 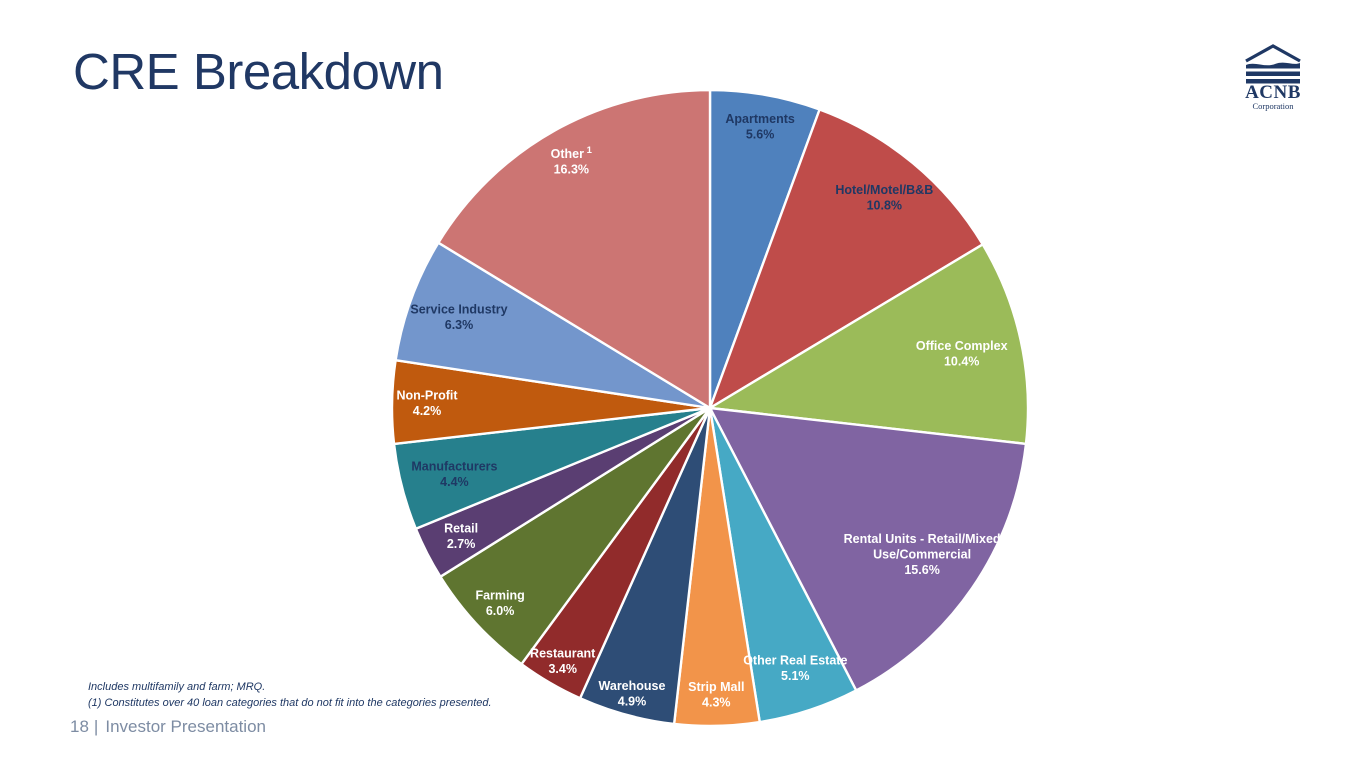 What do you see at coordinates (795, 669) in the screenshot?
I see `pie-label-other-real-estate: Other Real Estate 5.1%` at bounding box center [795, 669].